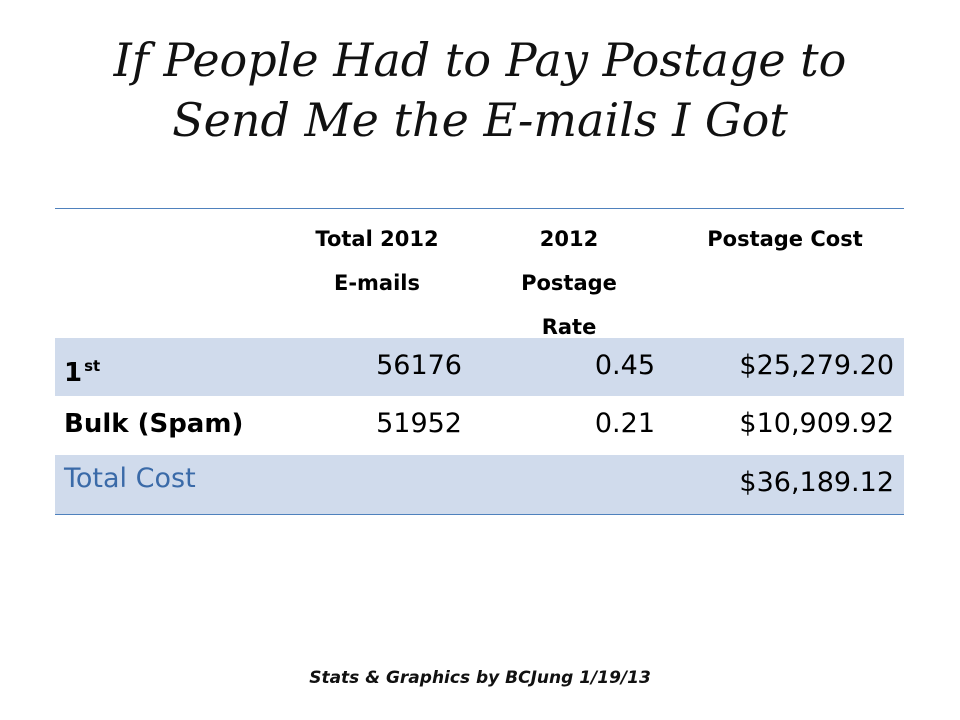  What do you see at coordinates (377, 239) in the screenshot?
I see `header-total-emails-line1: Total 2012` at bounding box center [377, 239].